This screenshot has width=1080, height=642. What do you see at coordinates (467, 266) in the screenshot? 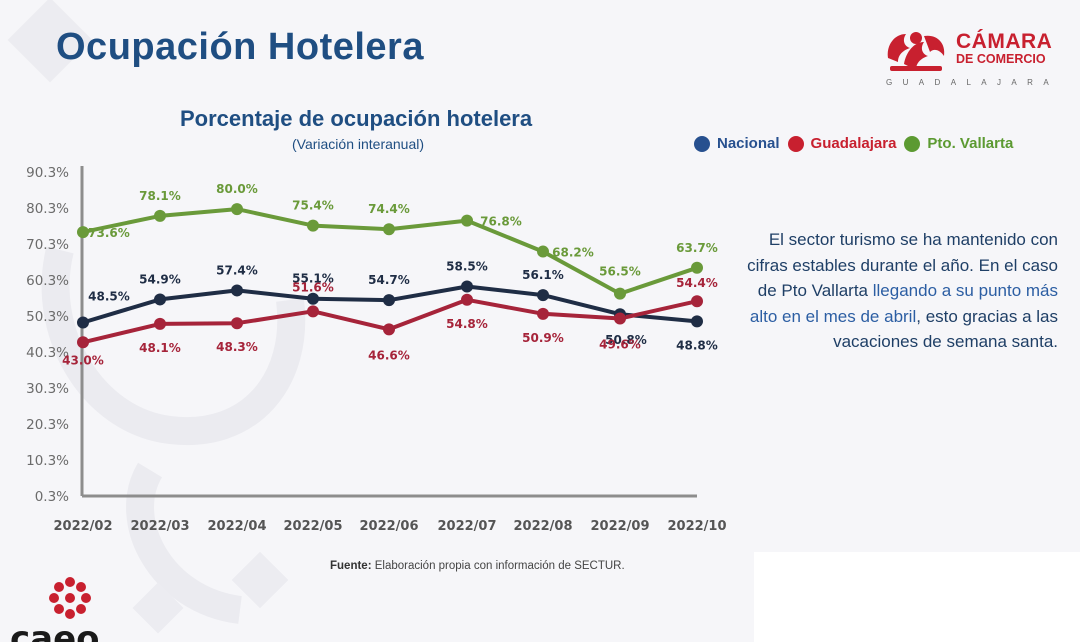
I see `data-label-nacional: 58.5%` at bounding box center [467, 266].